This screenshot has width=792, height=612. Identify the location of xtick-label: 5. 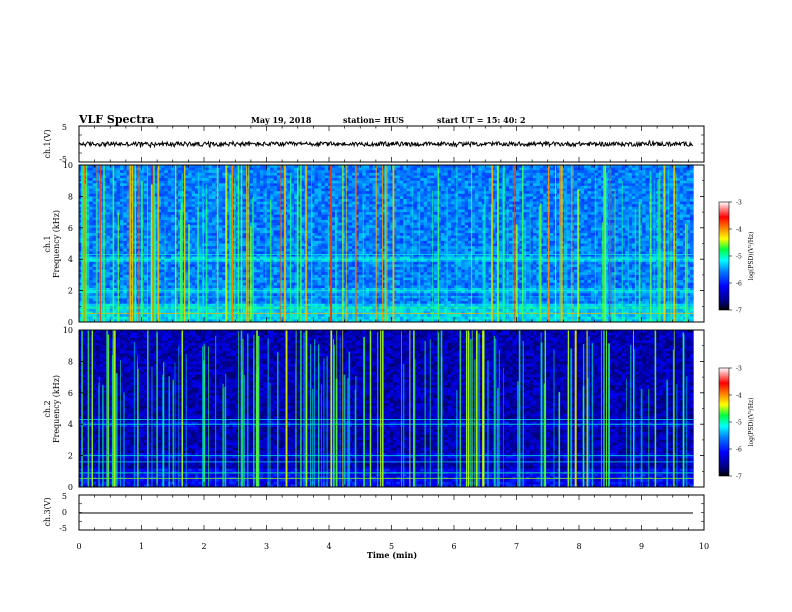
(391, 546).